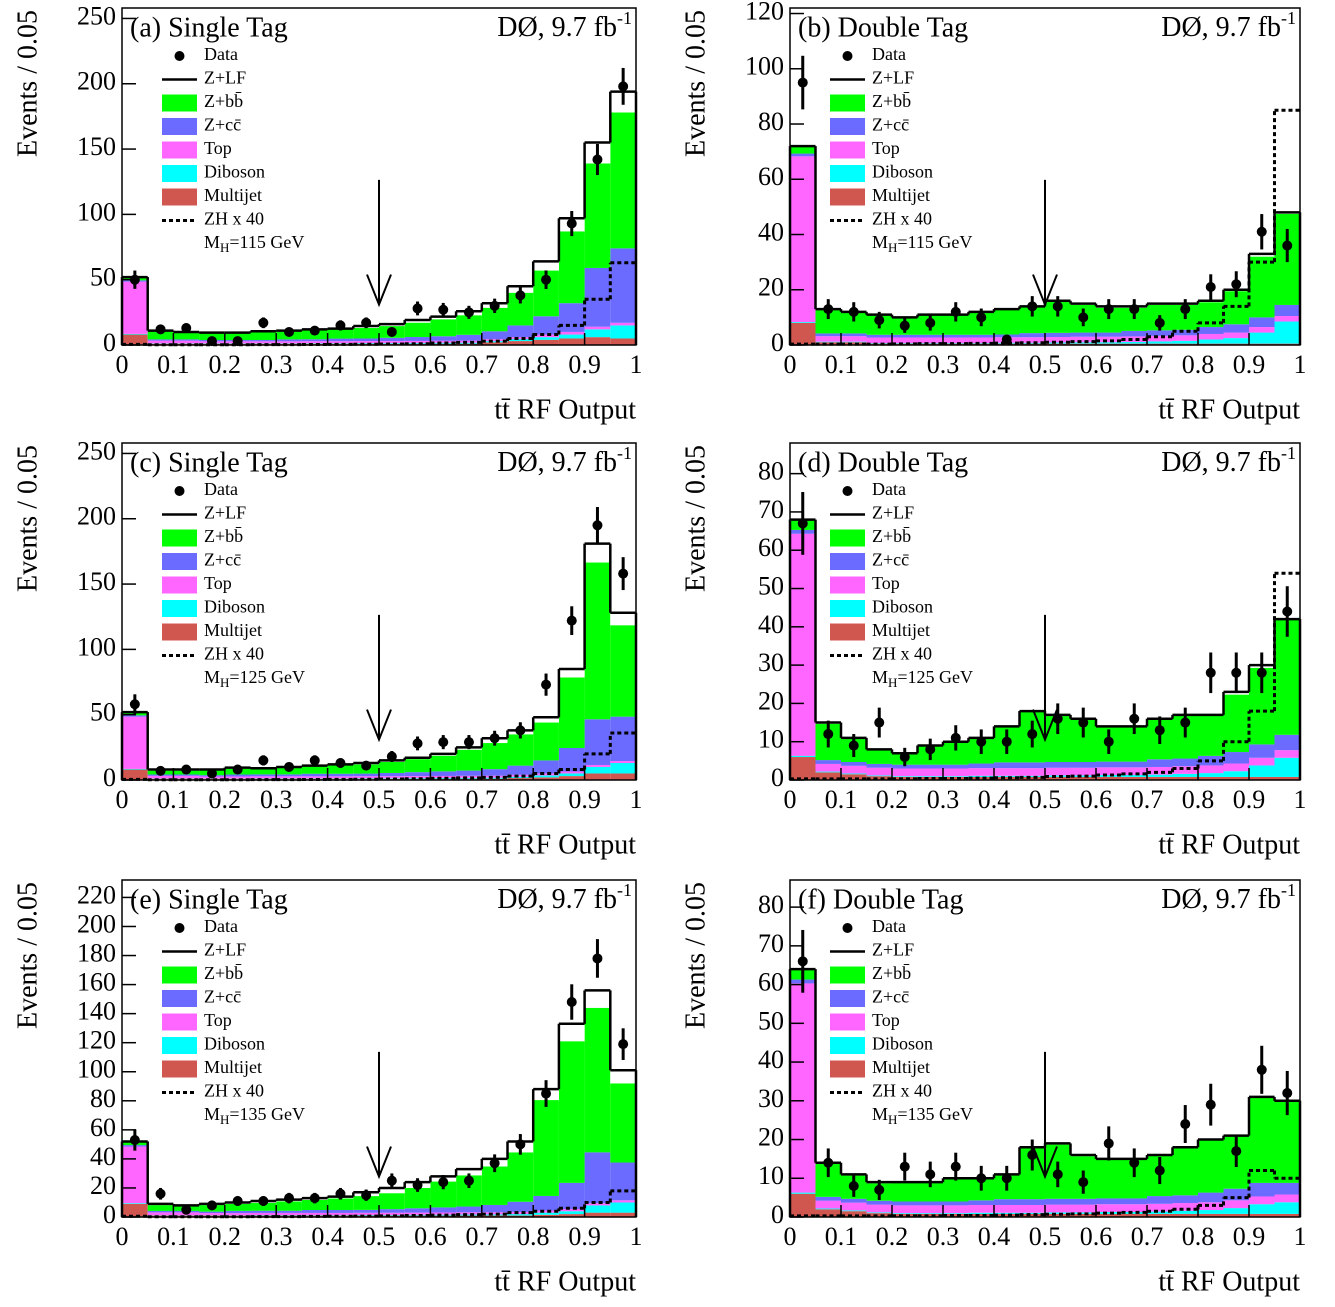 The image size is (1335, 1307). What do you see at coordinates (771, 662) in the screenshot?
I see `y-tick-label: 30` at bounding box center [771, 662].